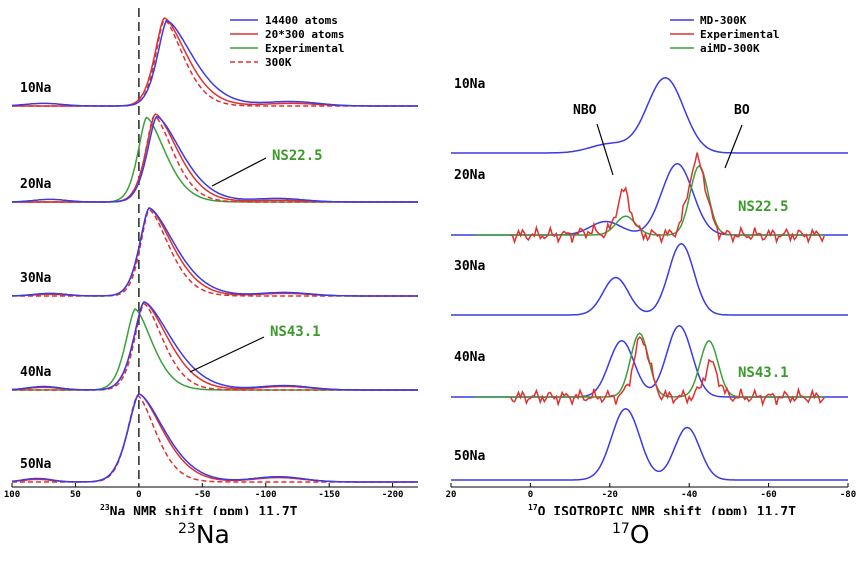  Describe the element at coordinates (742, 110) in the screenshot. I see `right-annotation-bo: BO` at that location.